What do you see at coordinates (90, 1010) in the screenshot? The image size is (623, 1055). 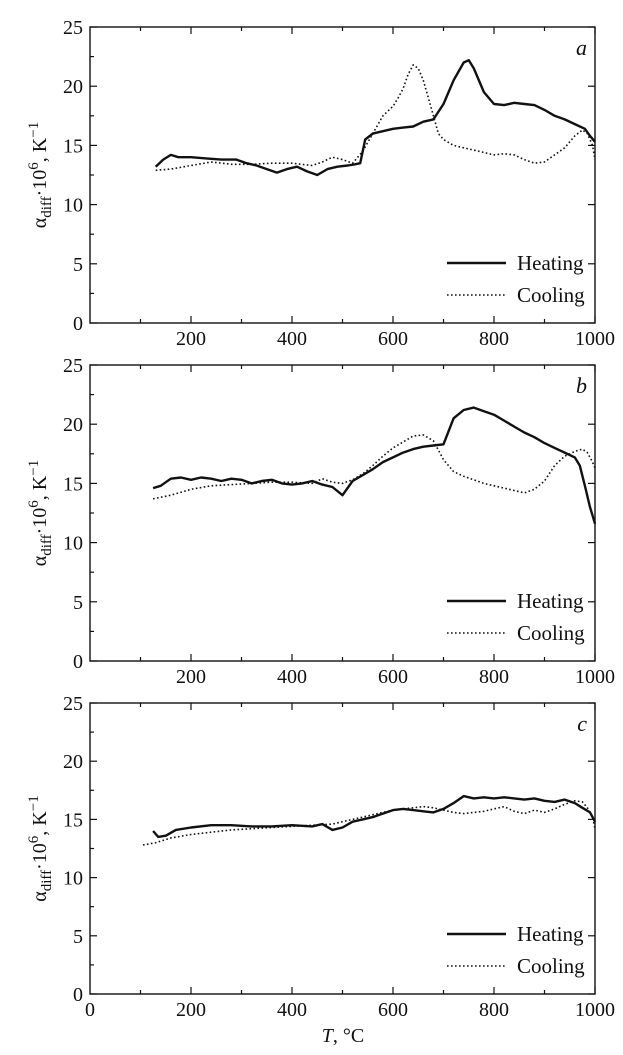 I see `x-tick-label: 0` at bounding box center [90, 1010].